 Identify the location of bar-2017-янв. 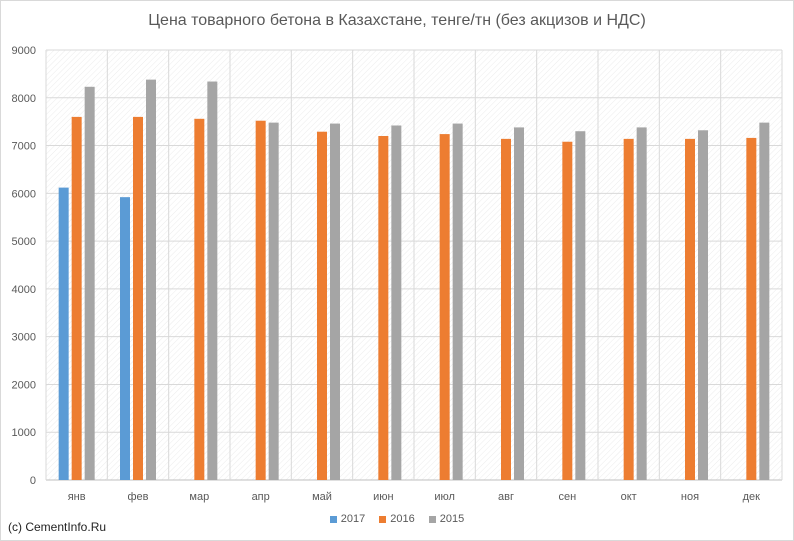
(63, 333).